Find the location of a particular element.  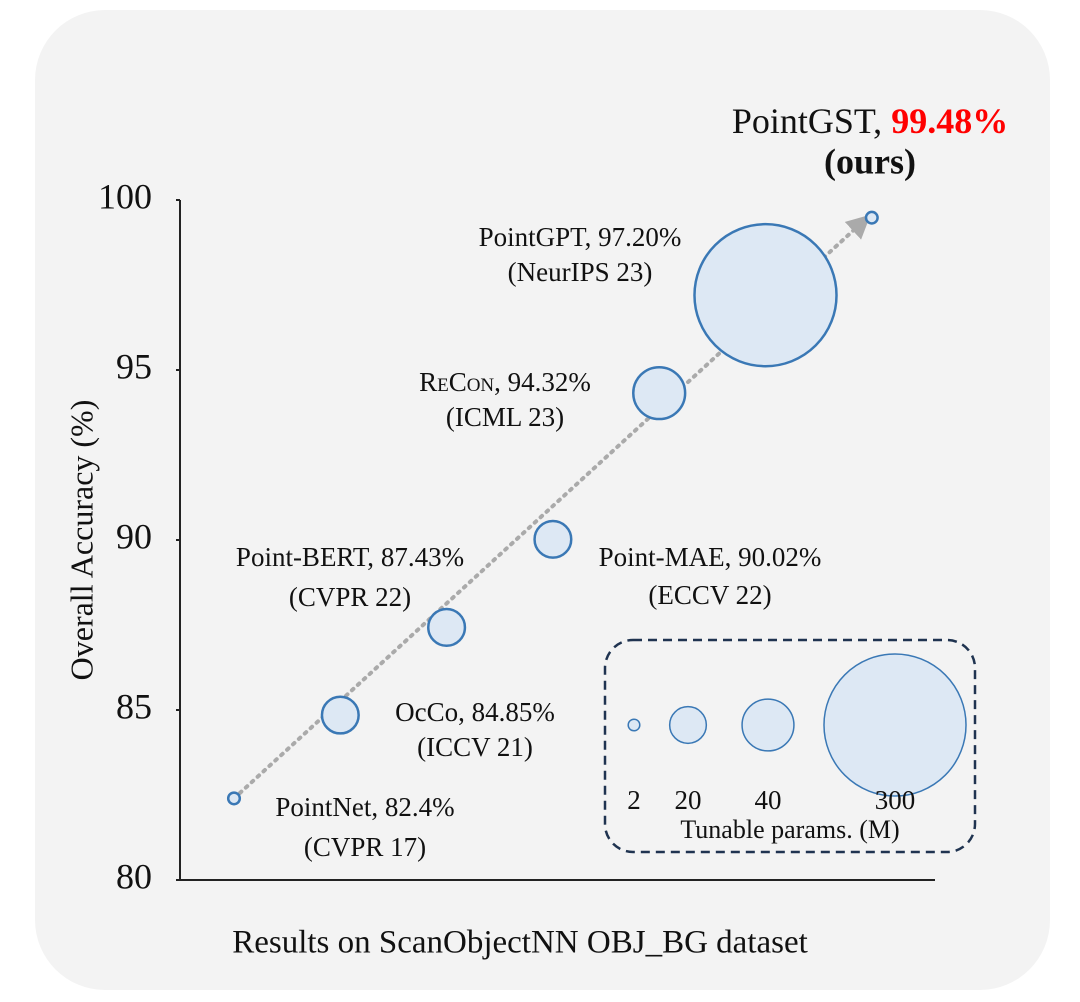

point-name: OcCo, is located at coordinates (430, 712).